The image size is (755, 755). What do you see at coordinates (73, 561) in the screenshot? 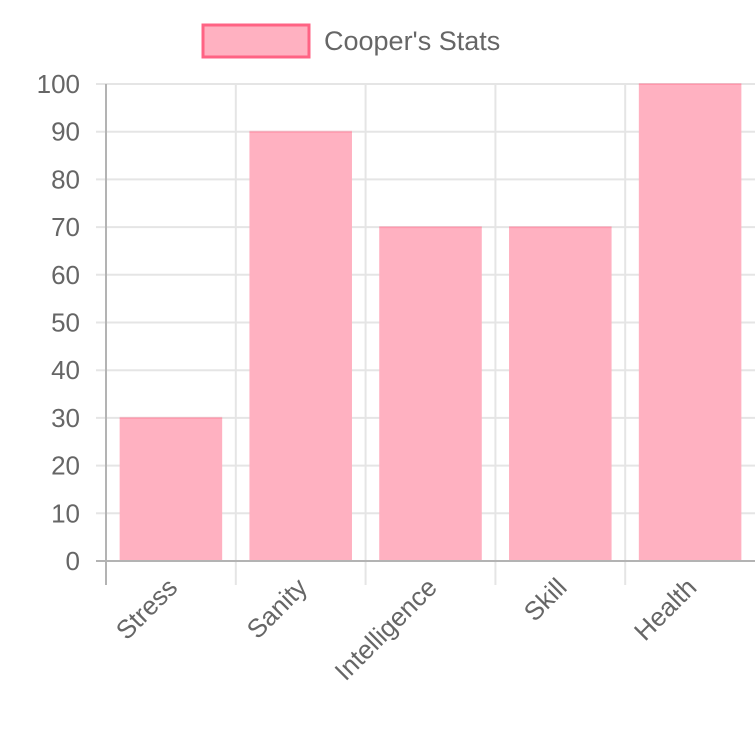
I see `y-tick-label: 0` at bounding box center [73, 561].